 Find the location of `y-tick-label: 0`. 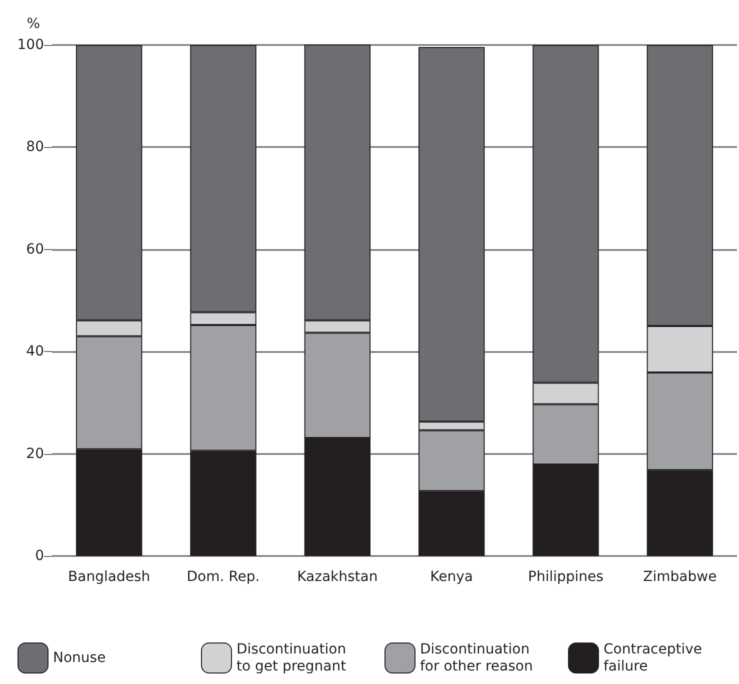

y-tick-label: 0 is located at coordinates (39, 556).